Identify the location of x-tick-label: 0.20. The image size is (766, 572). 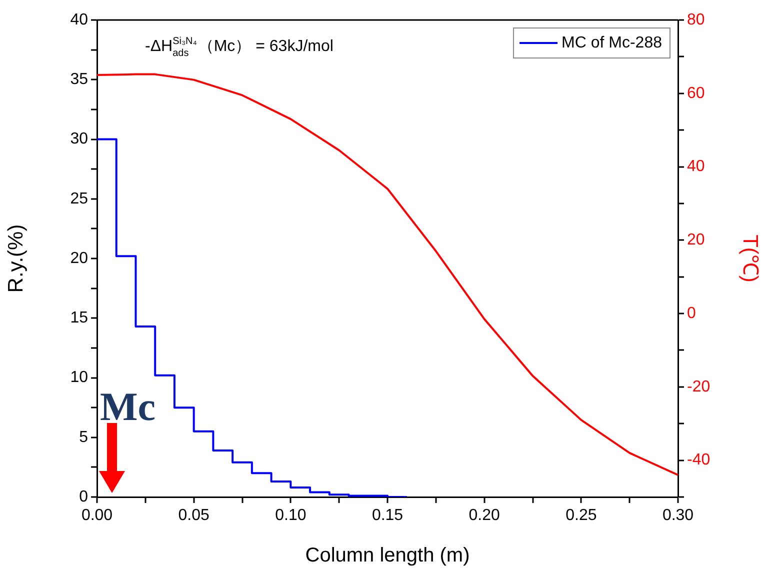
(484, 515).